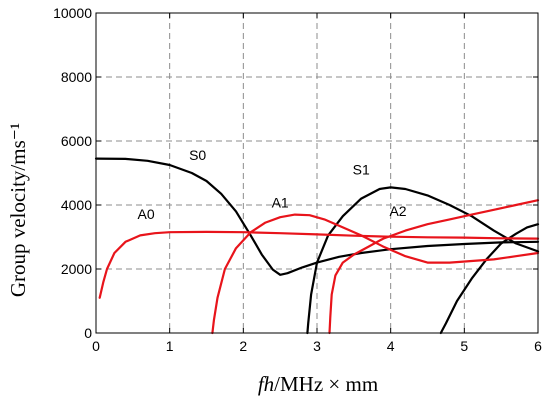 Image resolution: width=550 pixels, height=402 pixels. Describe the element at coordinates (18, 210) in the screenshot. I see `y-axis-title: Group velocity/ms⁻¹` at that location.